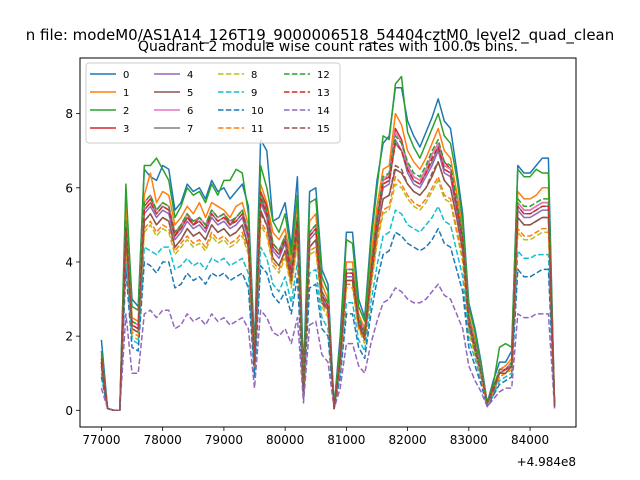  Describe the element at coordinates (315, 437) in the screenshot. I see `x-axis: 77000 78000 79000 80000 81000 82000 83000 84000` at that location.